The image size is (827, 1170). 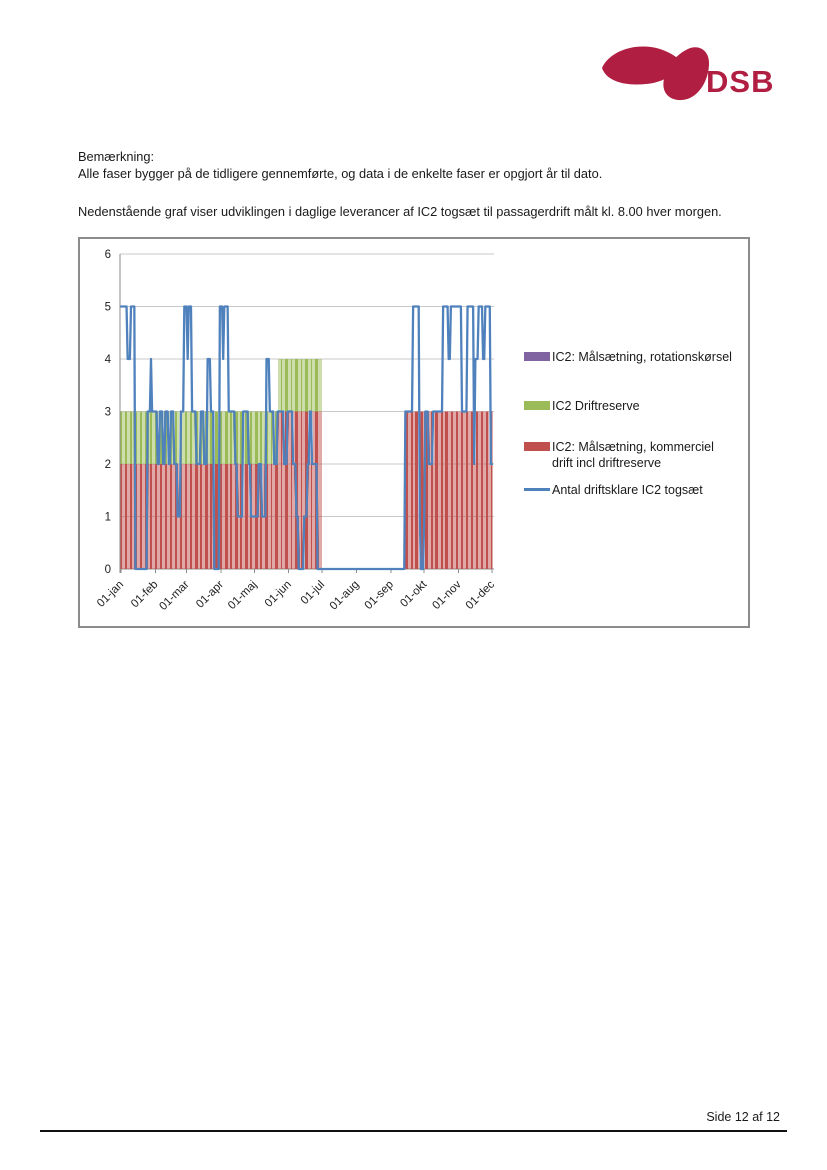 I want to click on line-driftsklare-togsaet, so click(x=306, y=438).